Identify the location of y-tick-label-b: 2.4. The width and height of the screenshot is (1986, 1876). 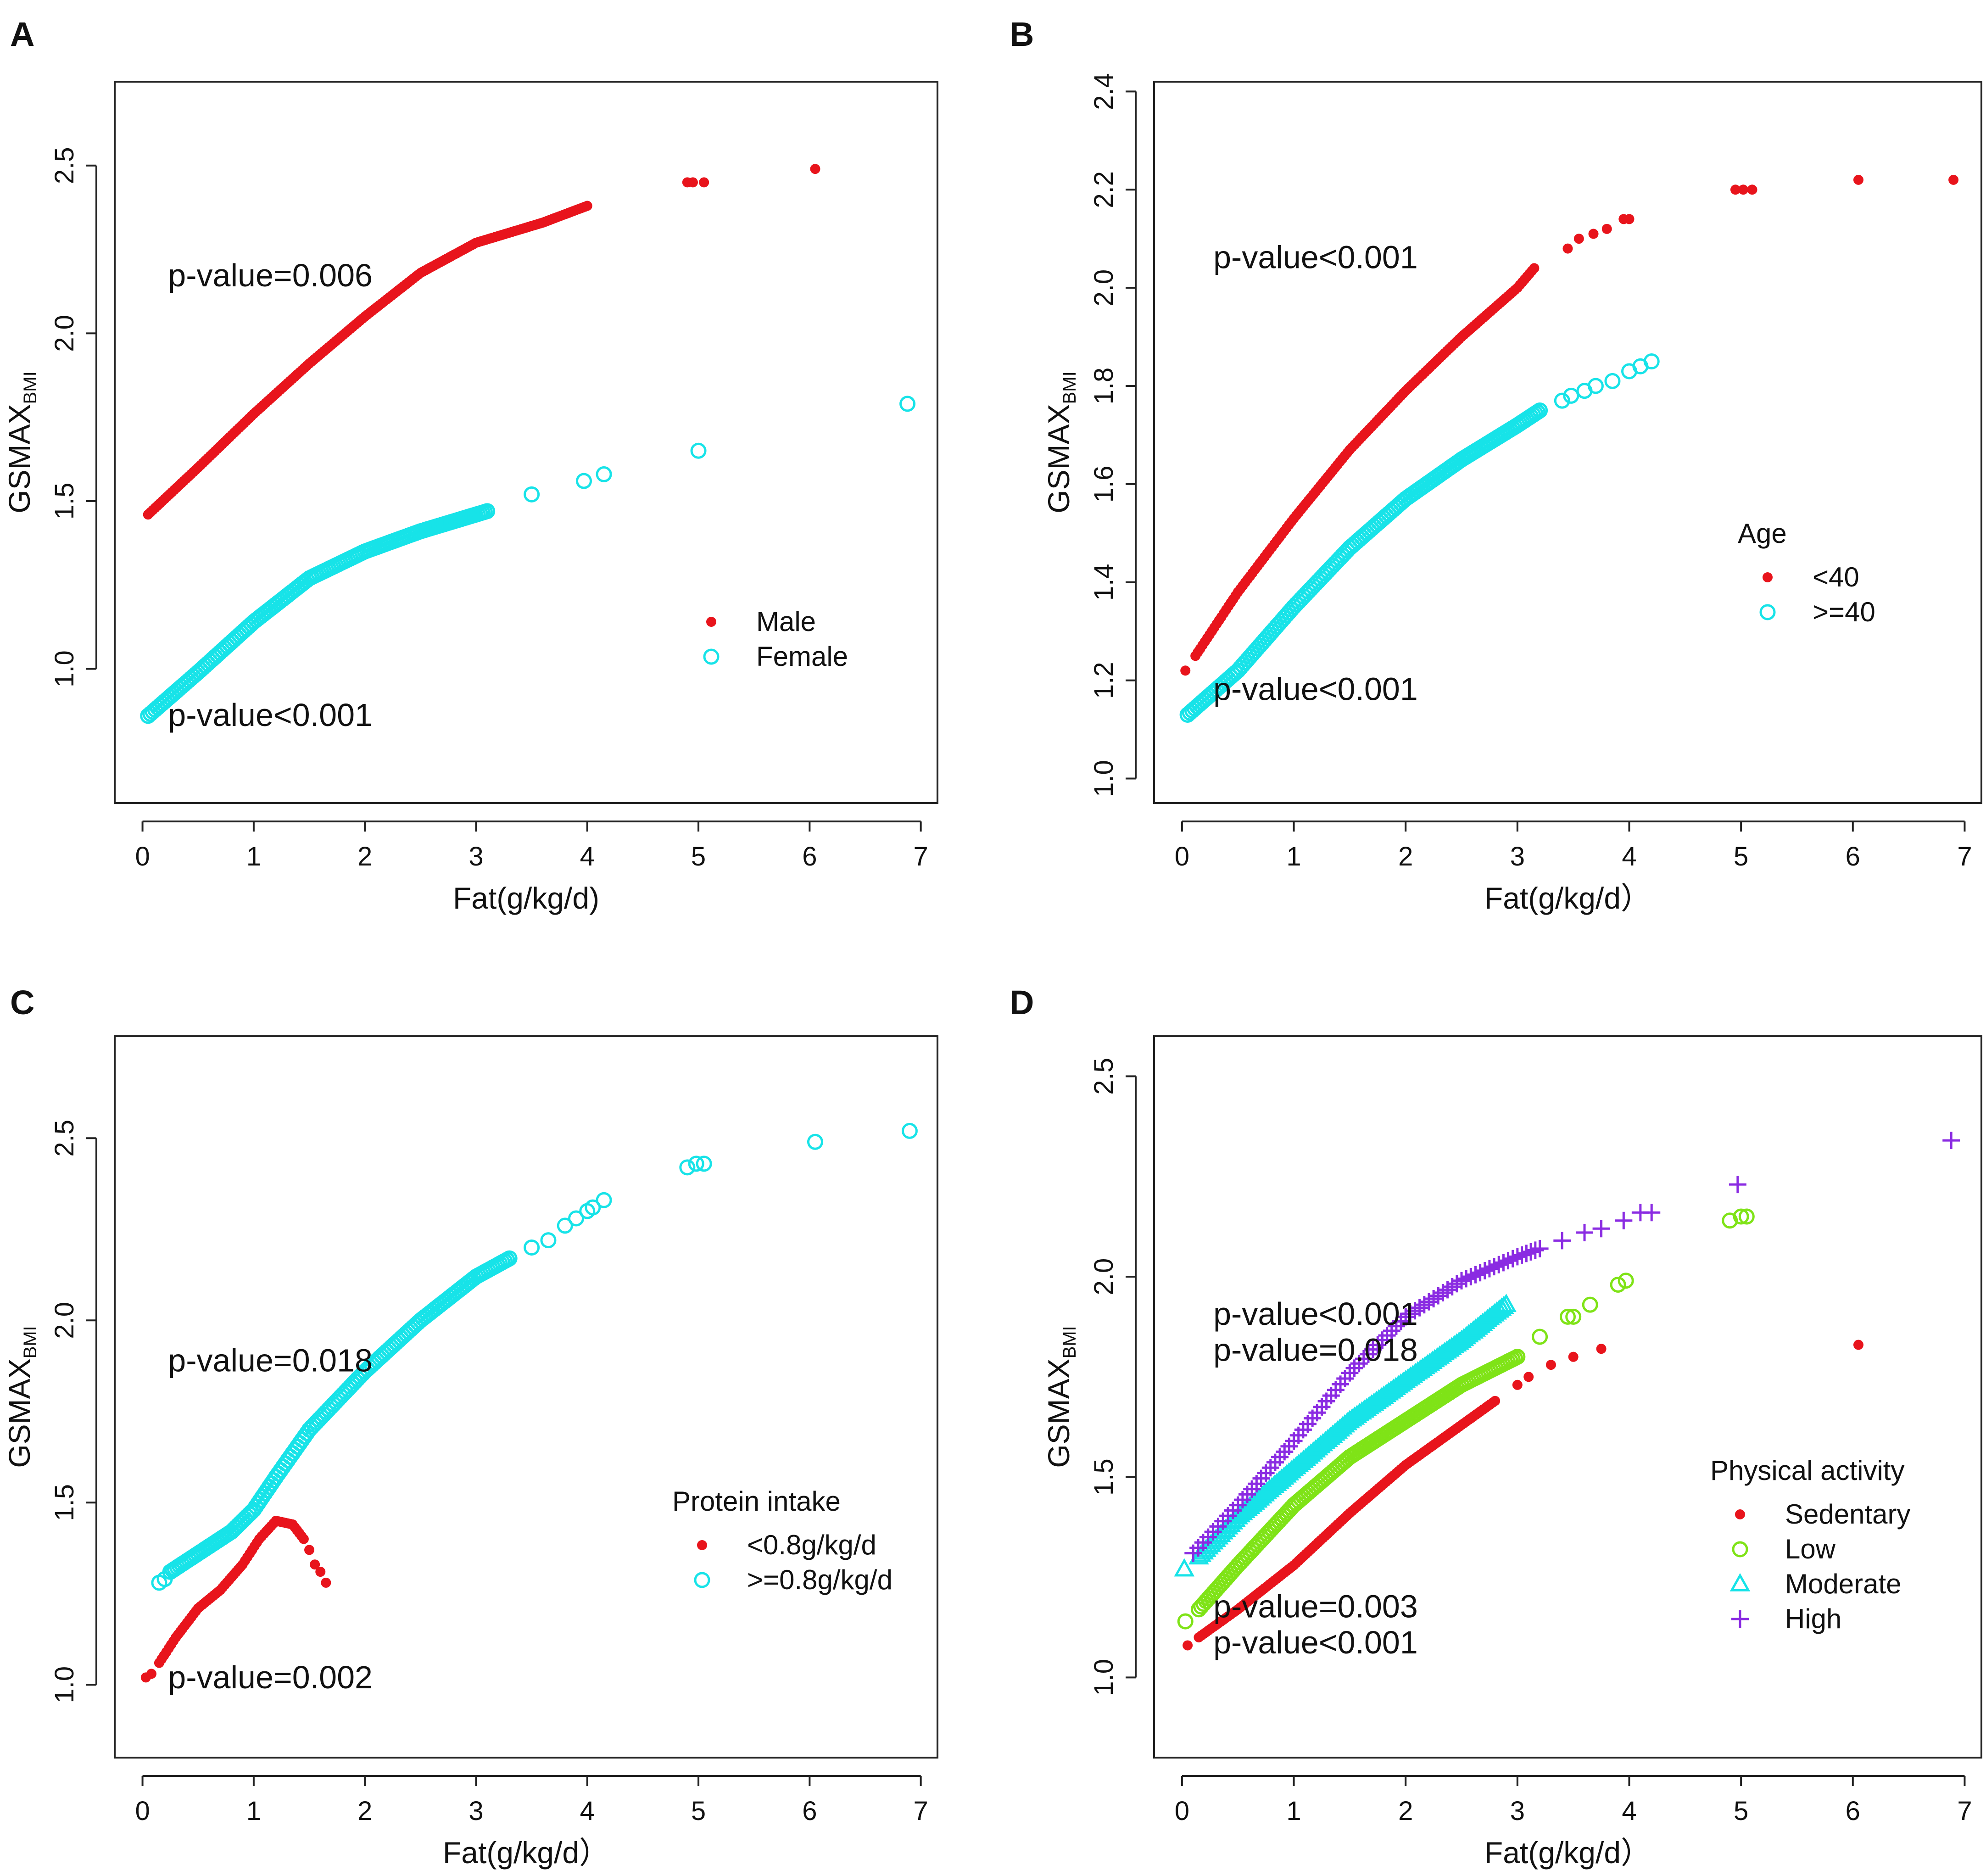
(1104, 91).